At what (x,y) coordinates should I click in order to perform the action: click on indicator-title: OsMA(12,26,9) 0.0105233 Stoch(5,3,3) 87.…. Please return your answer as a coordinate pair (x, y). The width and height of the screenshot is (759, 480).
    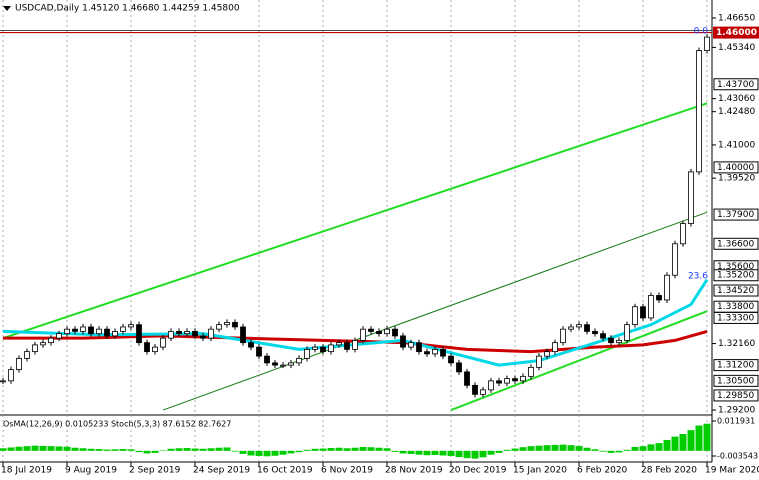
    Looking at the image, I should click on (117, 424).